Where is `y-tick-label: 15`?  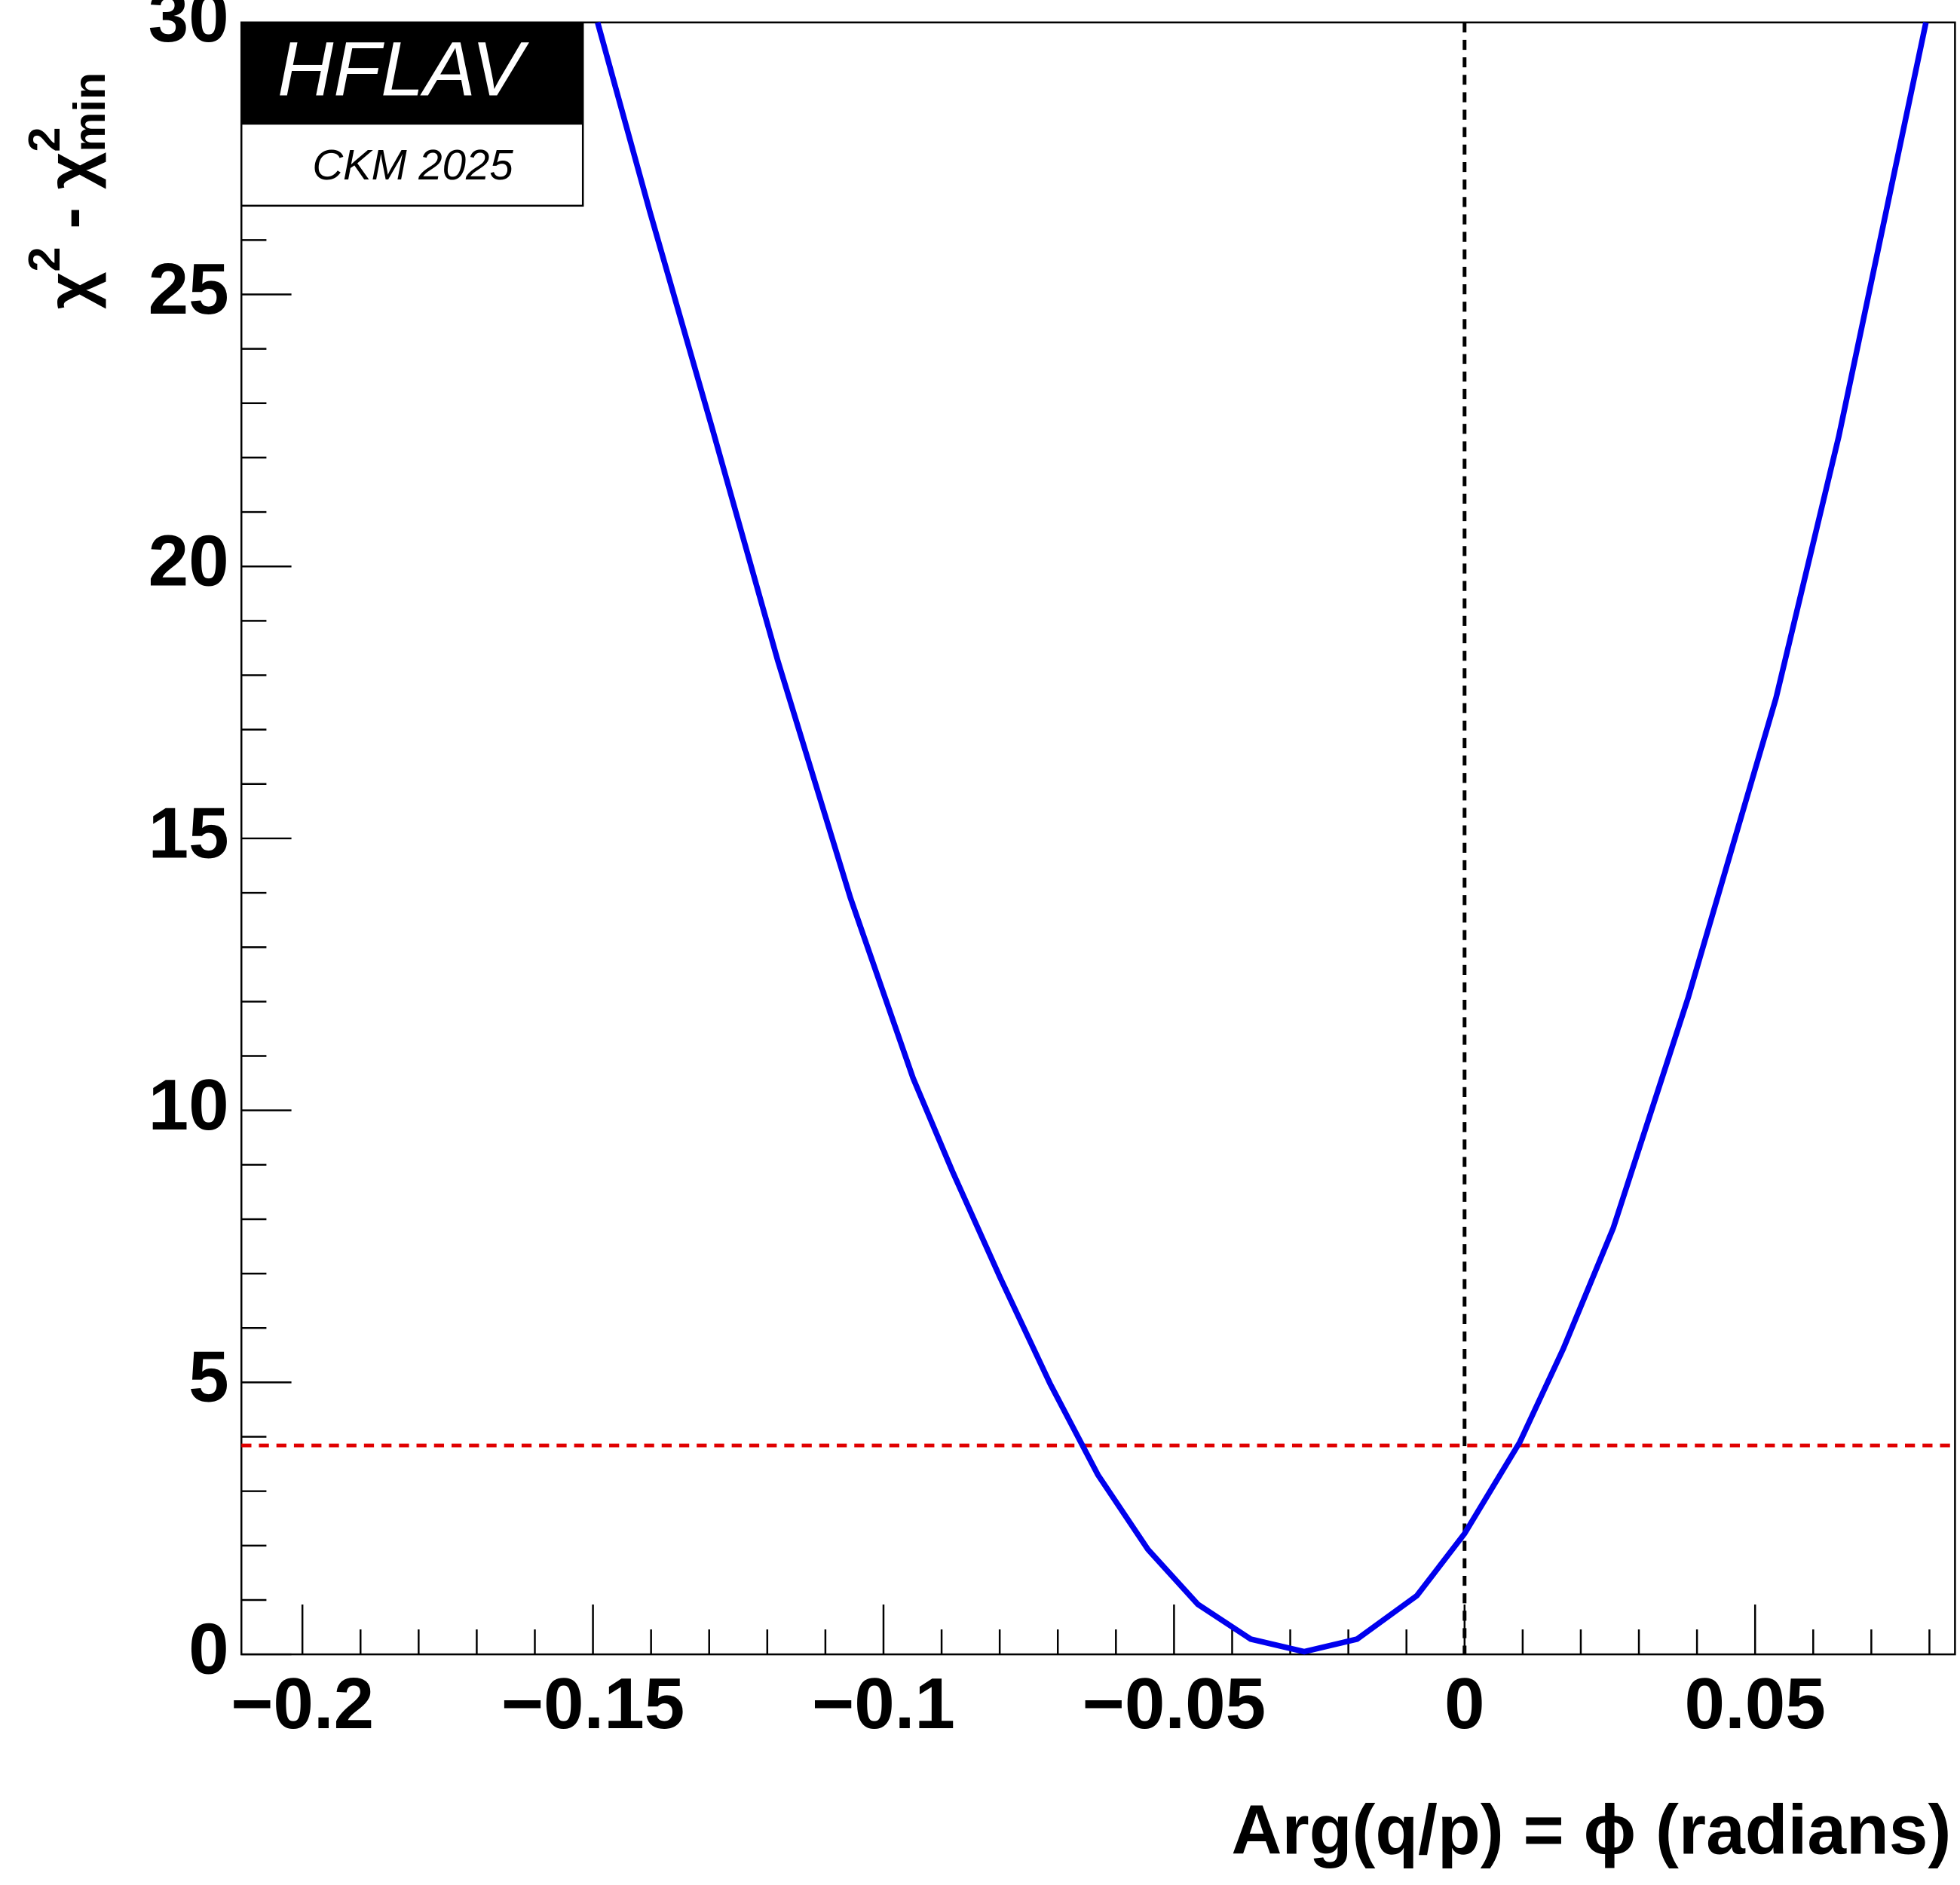
y-tick-label: 15 is located at coordinates (189, 832).